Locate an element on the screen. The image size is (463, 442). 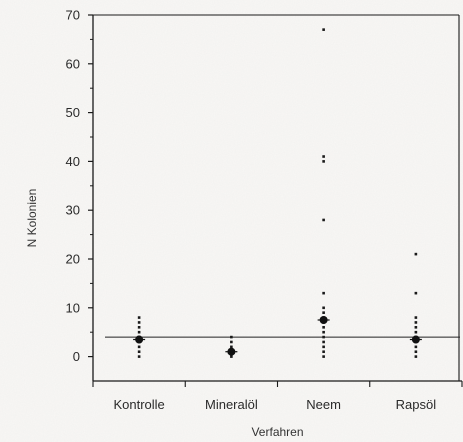
x-axis: Kontrolle Mineralöl Neem Rapsöl is located at coordinates (277, 396).